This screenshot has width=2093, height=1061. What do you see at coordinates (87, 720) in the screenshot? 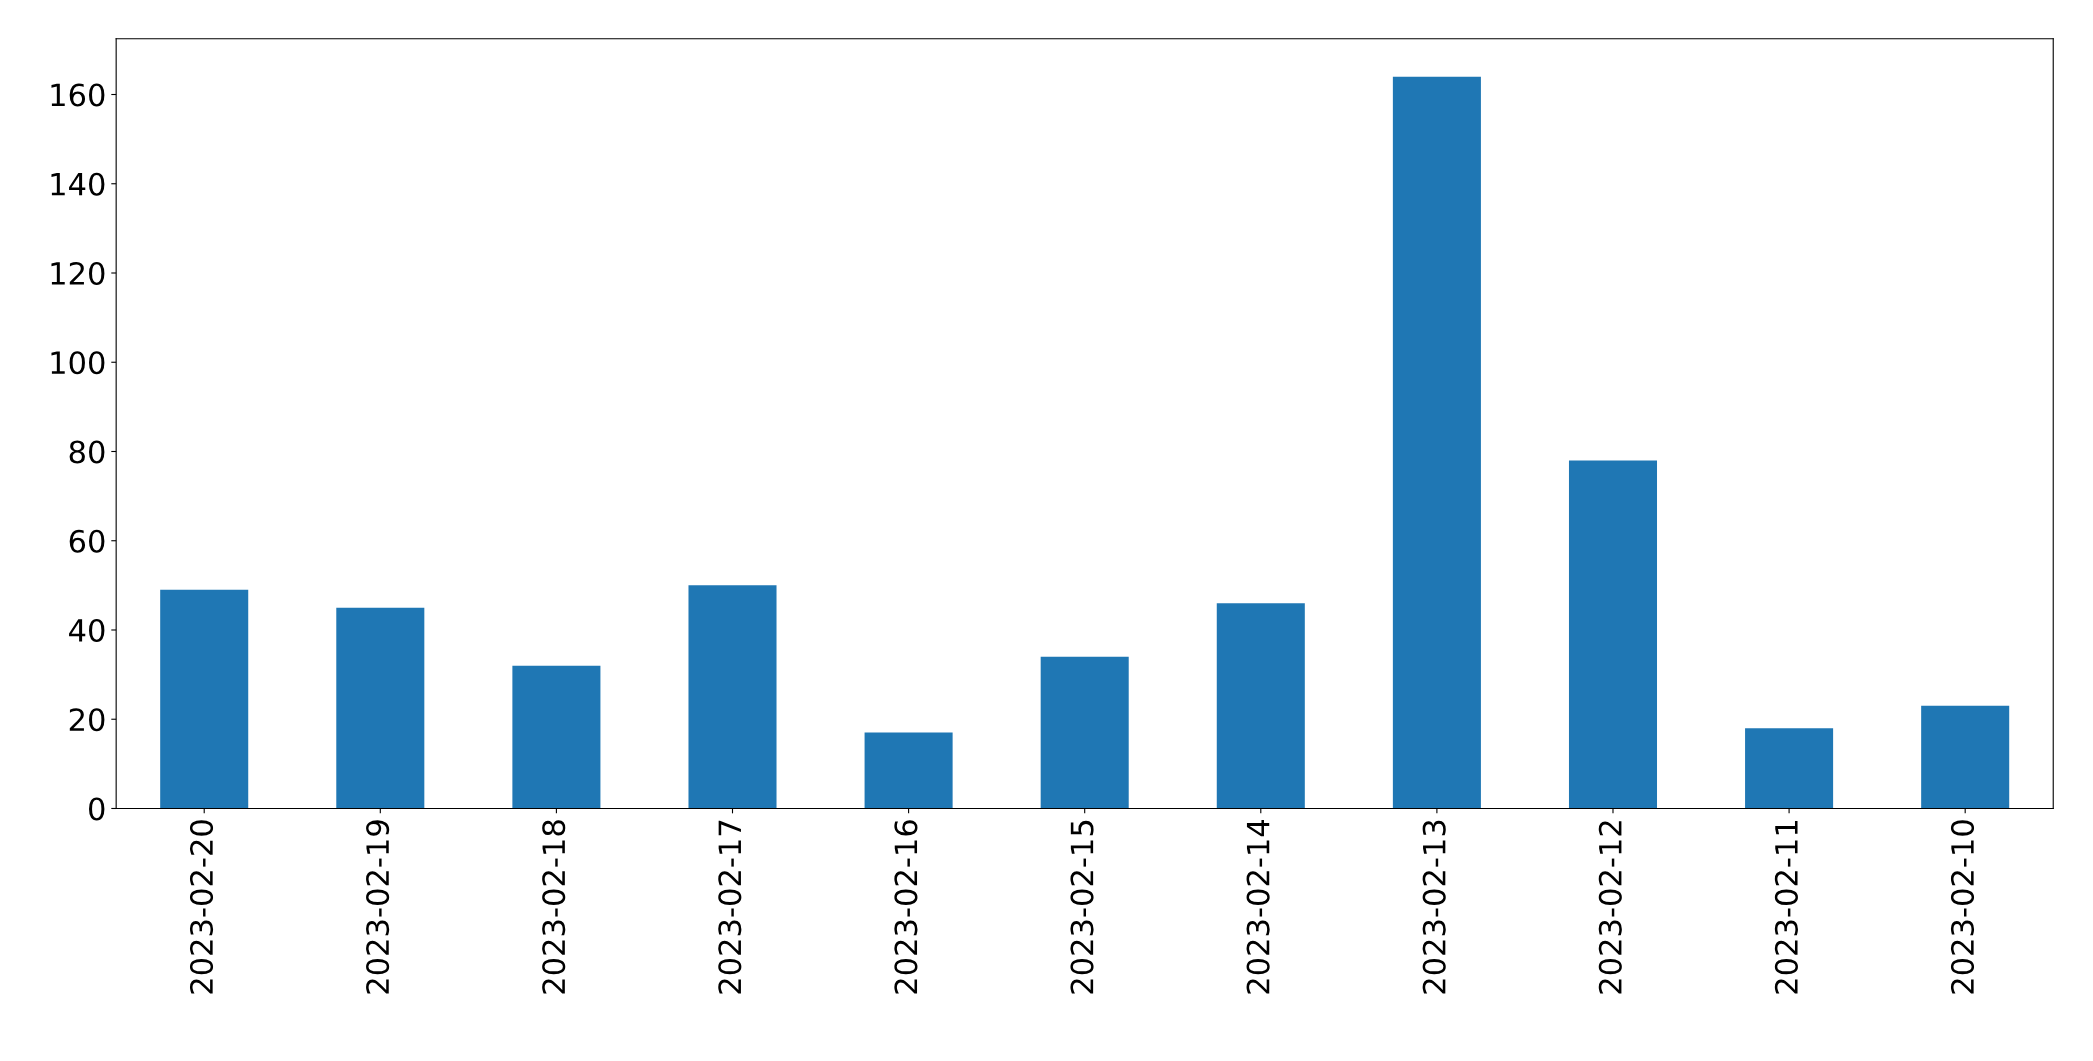
I see `y-tick-label: 20` at bounding box center [87, 720].